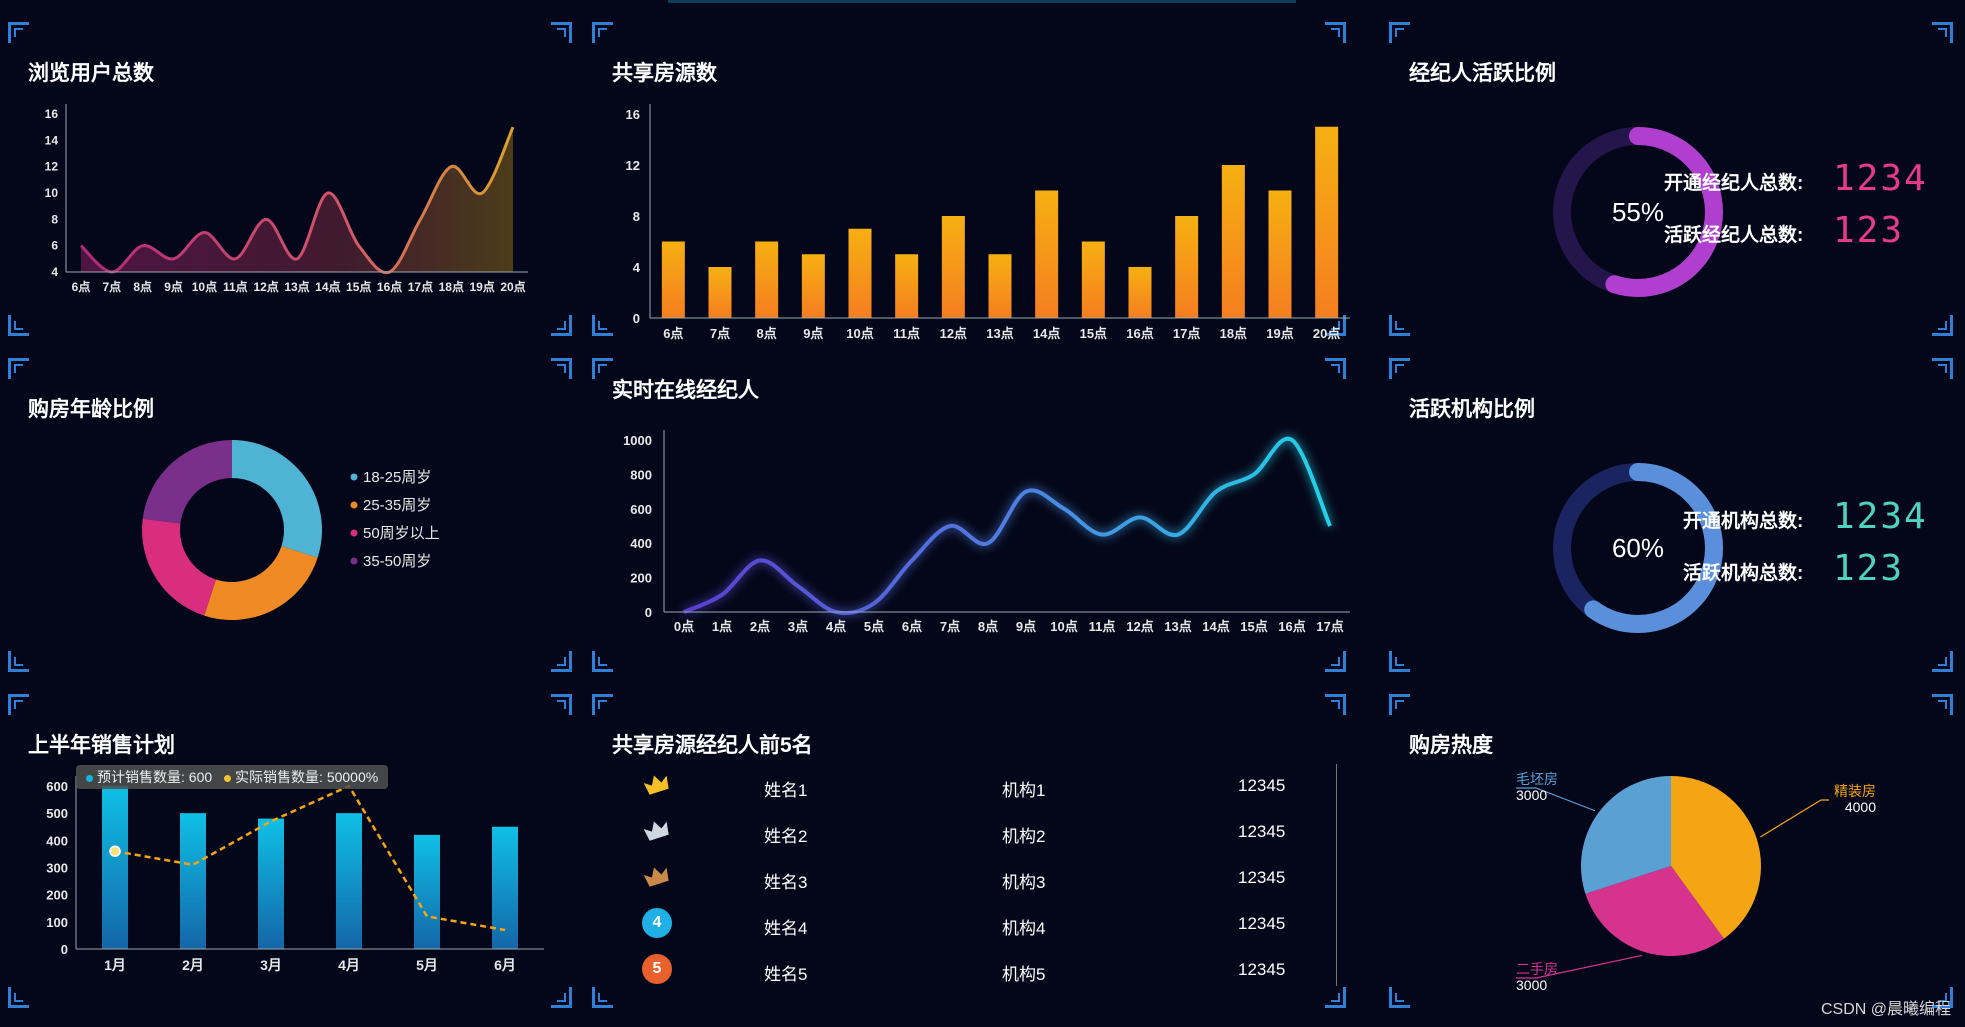 This screenshot has height=1027, width=1965. I want to click on y-tick-label: 200, so click(641, 578).